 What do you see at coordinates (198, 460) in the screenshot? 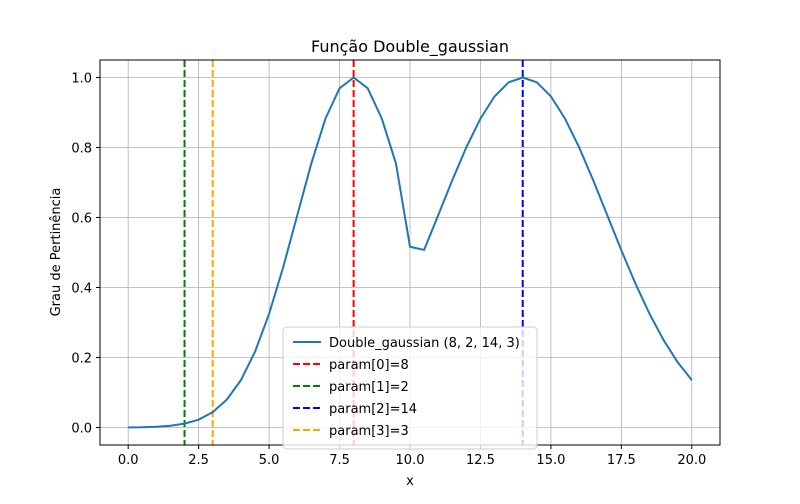
I see `x-tick-label: 2.5` at bounding box center [198, 460].